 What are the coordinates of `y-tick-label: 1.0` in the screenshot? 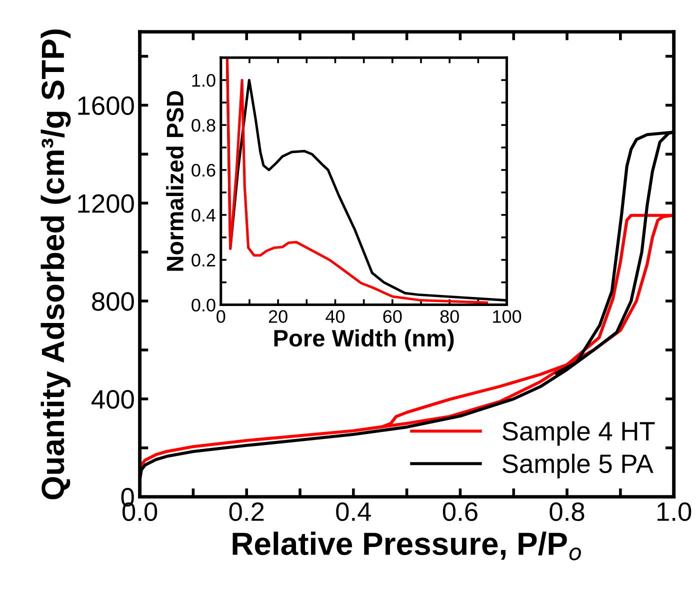 It's located at (204, 80).